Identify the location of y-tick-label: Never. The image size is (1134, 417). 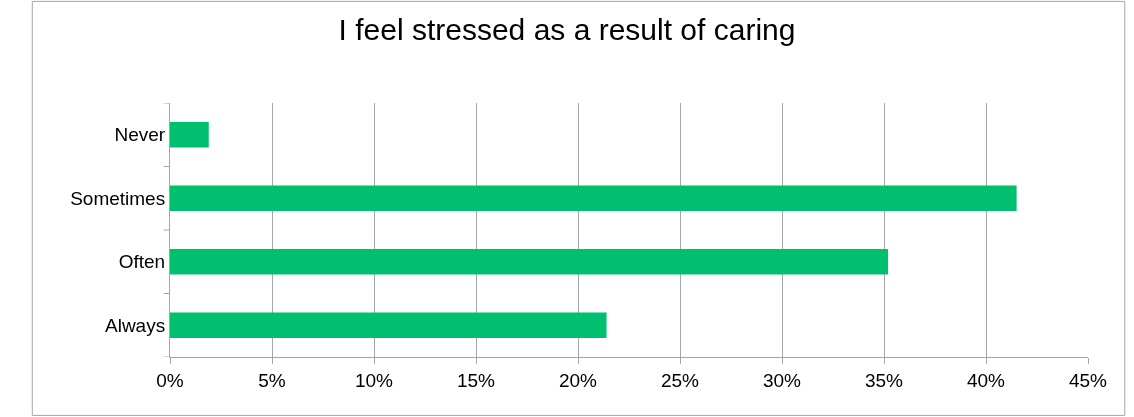
(140, 135).